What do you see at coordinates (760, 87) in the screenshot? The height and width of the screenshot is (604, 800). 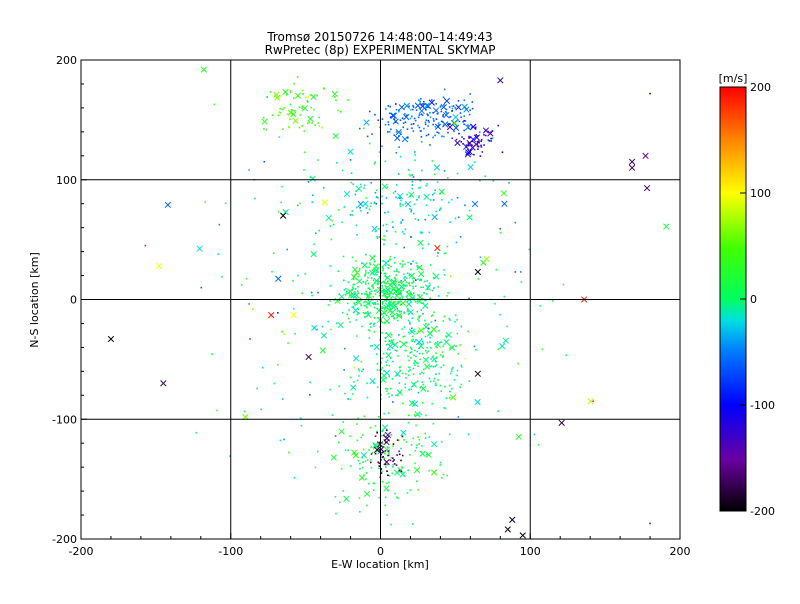 I see `colorbar-tick-label: 200` at bounding box center [760, 87].